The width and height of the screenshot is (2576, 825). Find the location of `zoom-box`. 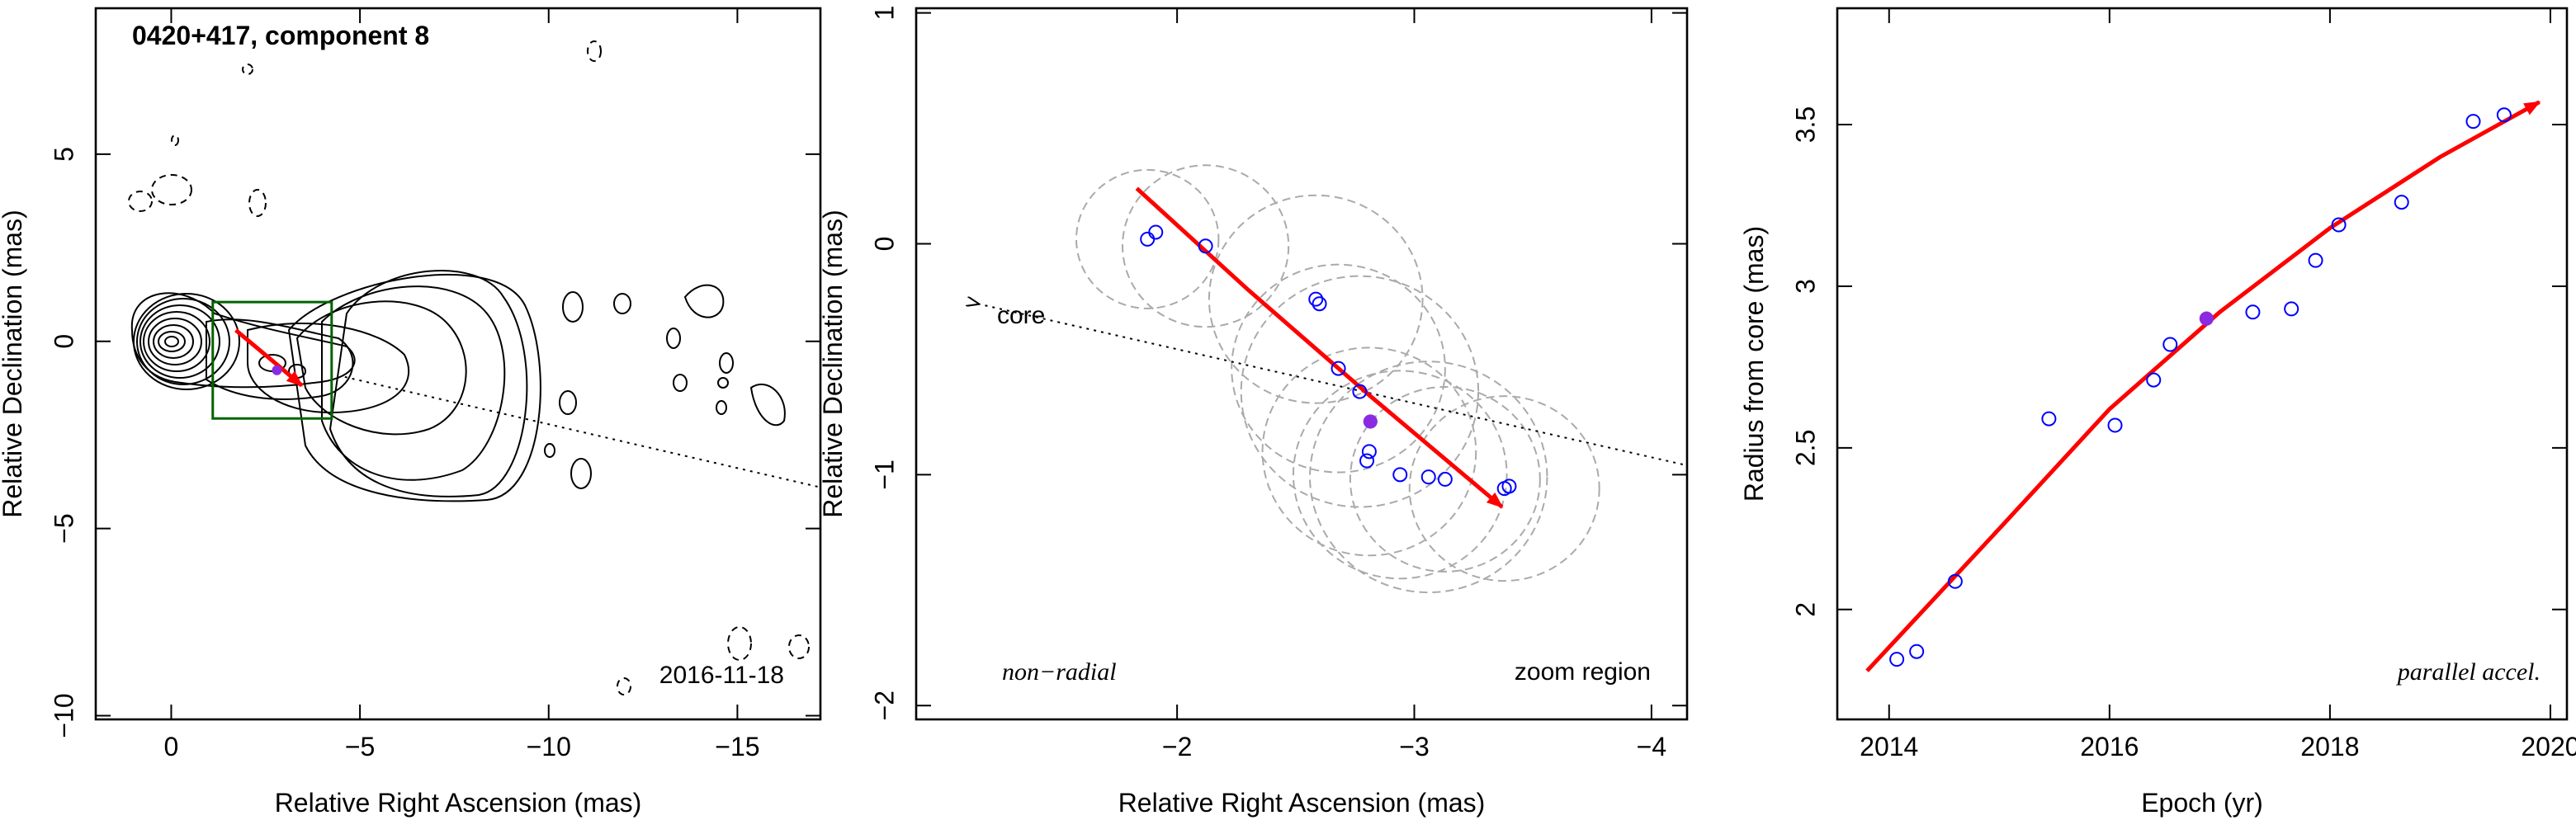

zoom-box is located at coordinates (272, 360).